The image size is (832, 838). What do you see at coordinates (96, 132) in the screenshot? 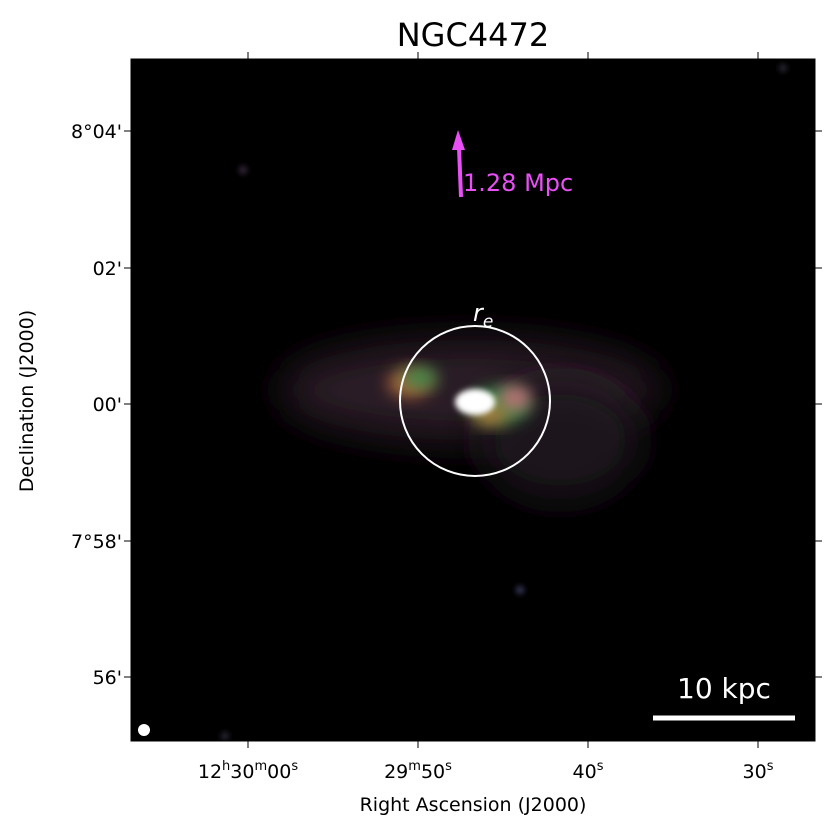
I see `y-tick-label: 8°04'` at bounding box center [96, 132].